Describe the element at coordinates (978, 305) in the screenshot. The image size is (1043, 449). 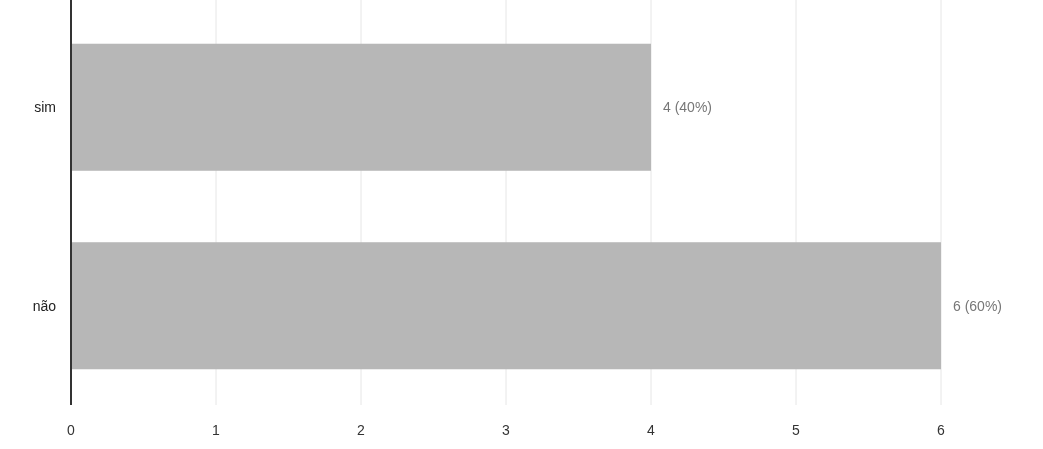
I see `data-label: 6 (60%)` at that location.